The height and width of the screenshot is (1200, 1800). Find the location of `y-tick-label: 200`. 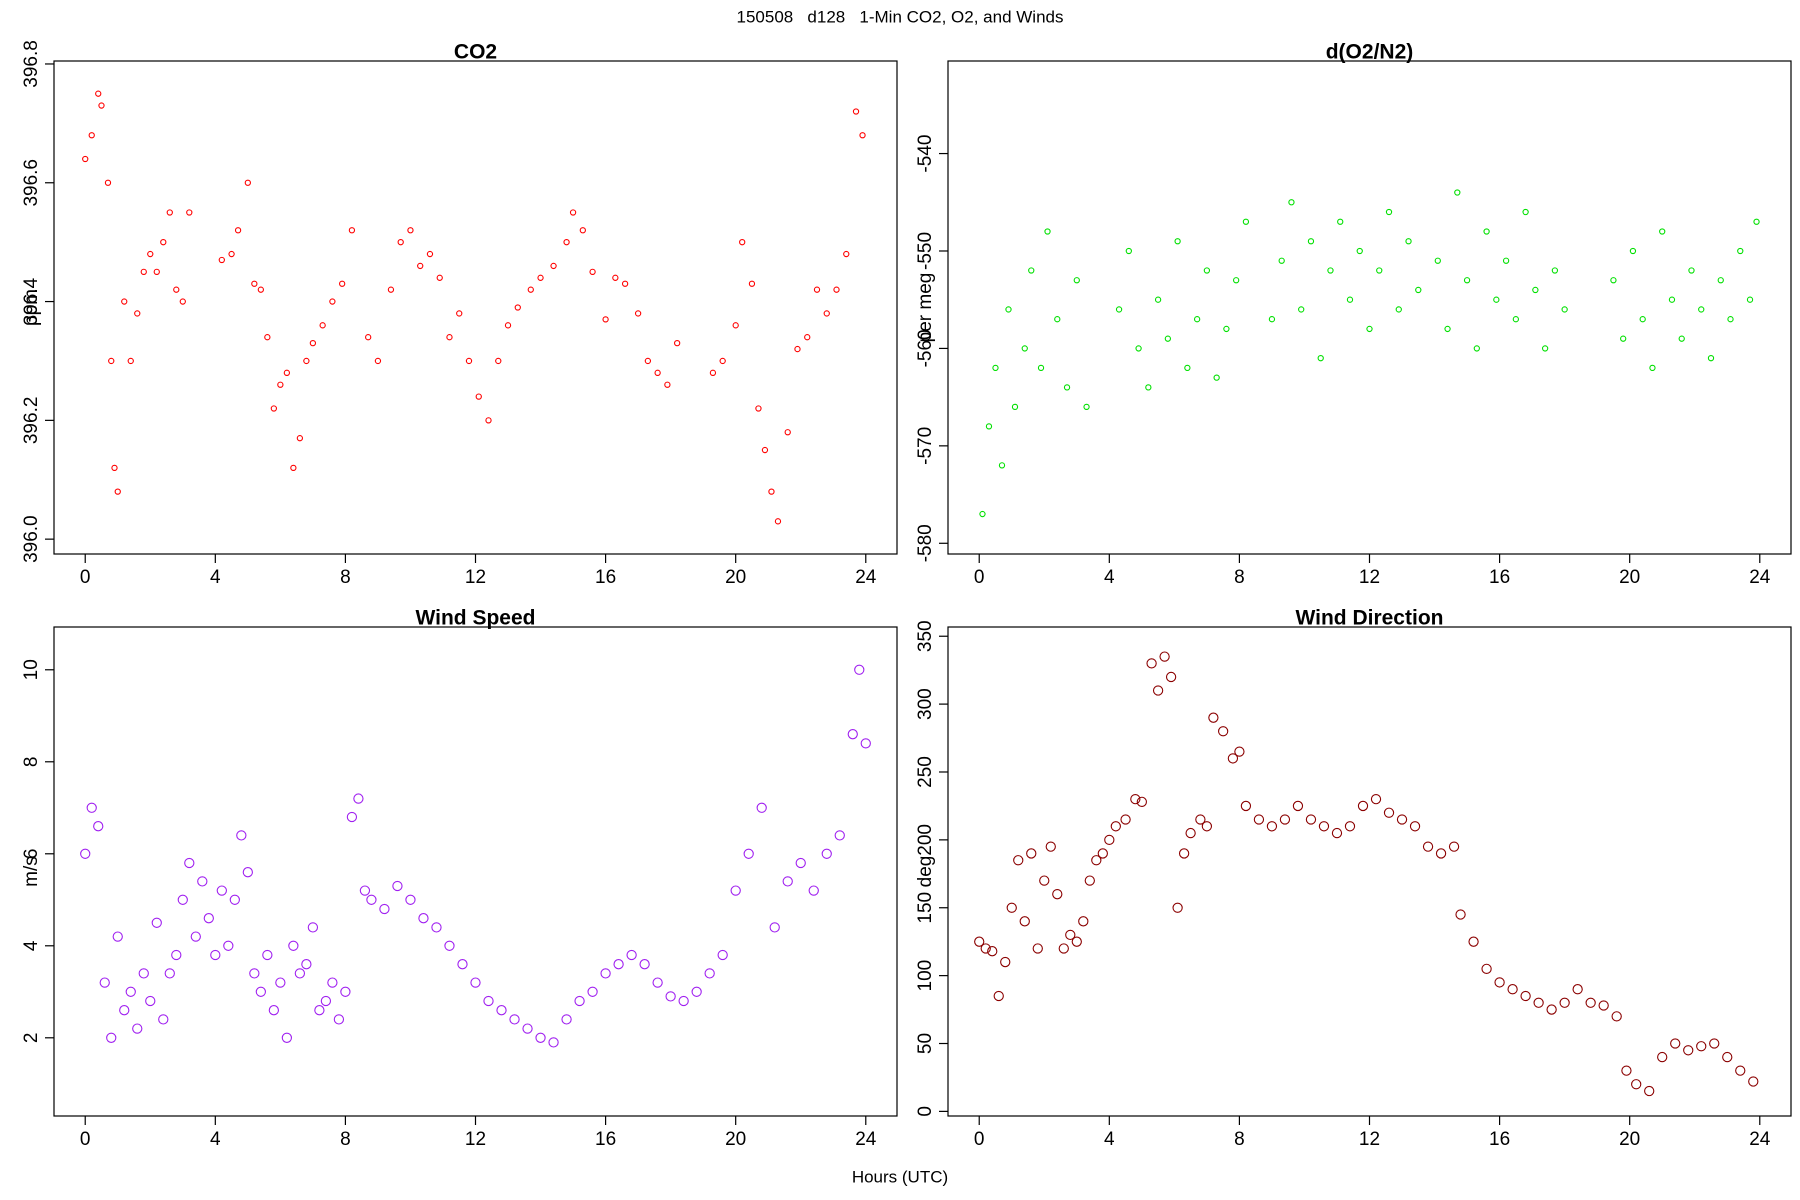

y-tick-label: 200 is located at coordinates (925, 840).